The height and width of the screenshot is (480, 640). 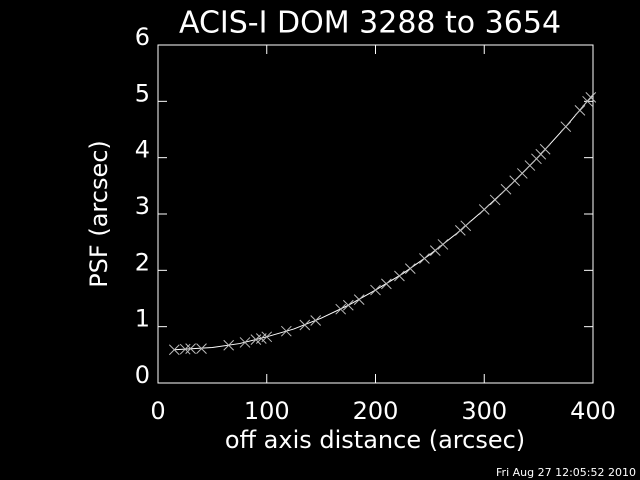 What do you see at coordinates (375, 440) in the screenshot?
I see `x-axis-label: off axis distance (arcsec)` at bounding box center [375, 440].